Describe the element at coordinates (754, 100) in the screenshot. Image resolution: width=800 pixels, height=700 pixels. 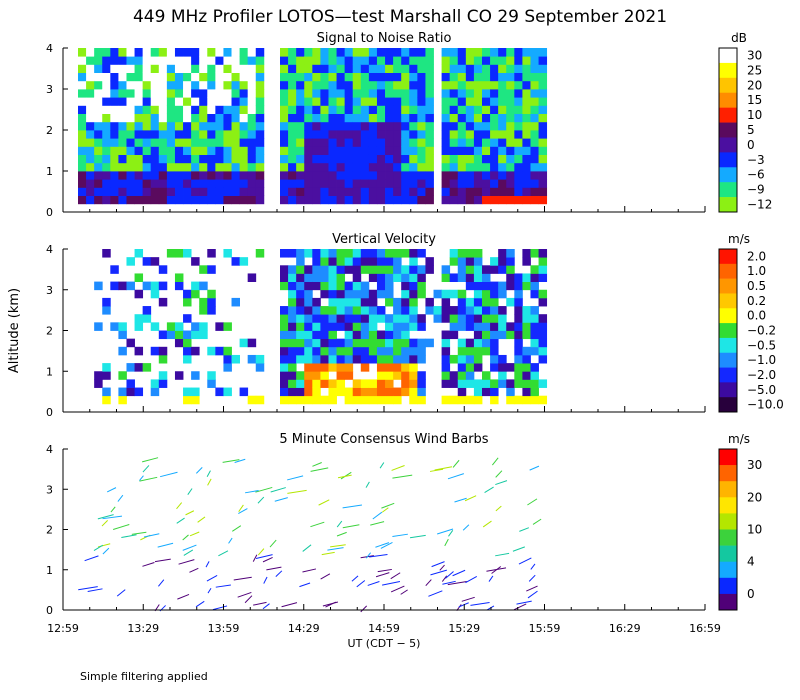
I see `colorbar-label: 15` at that location.